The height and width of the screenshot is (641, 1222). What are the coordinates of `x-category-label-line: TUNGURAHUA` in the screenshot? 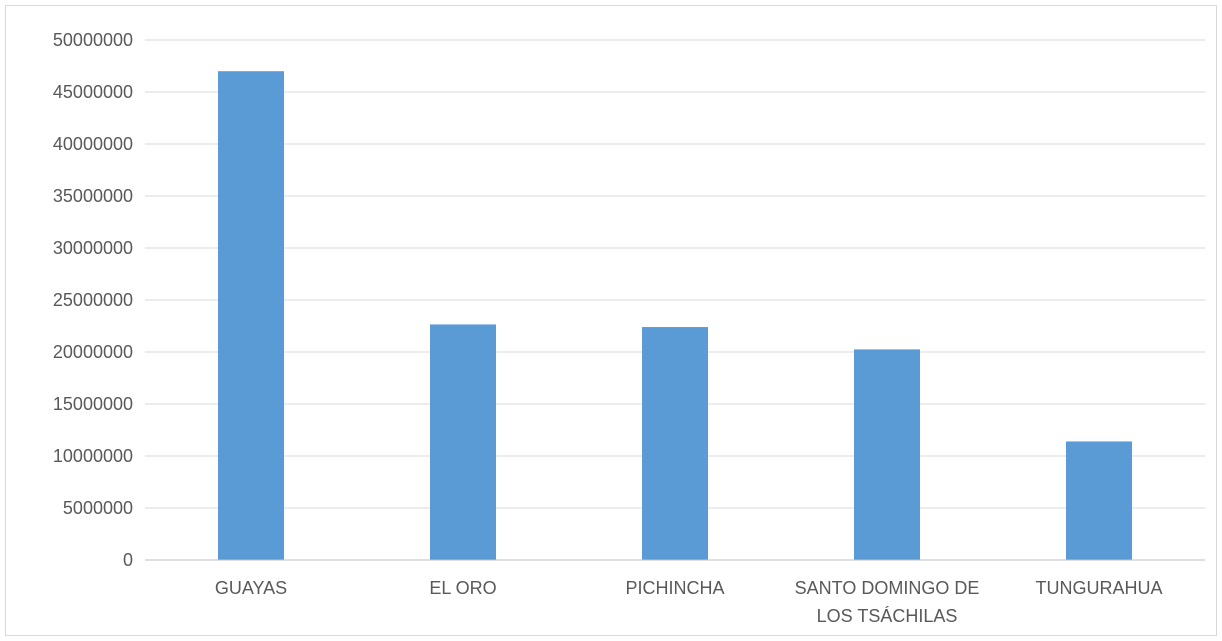 It's located at (1098, 588).